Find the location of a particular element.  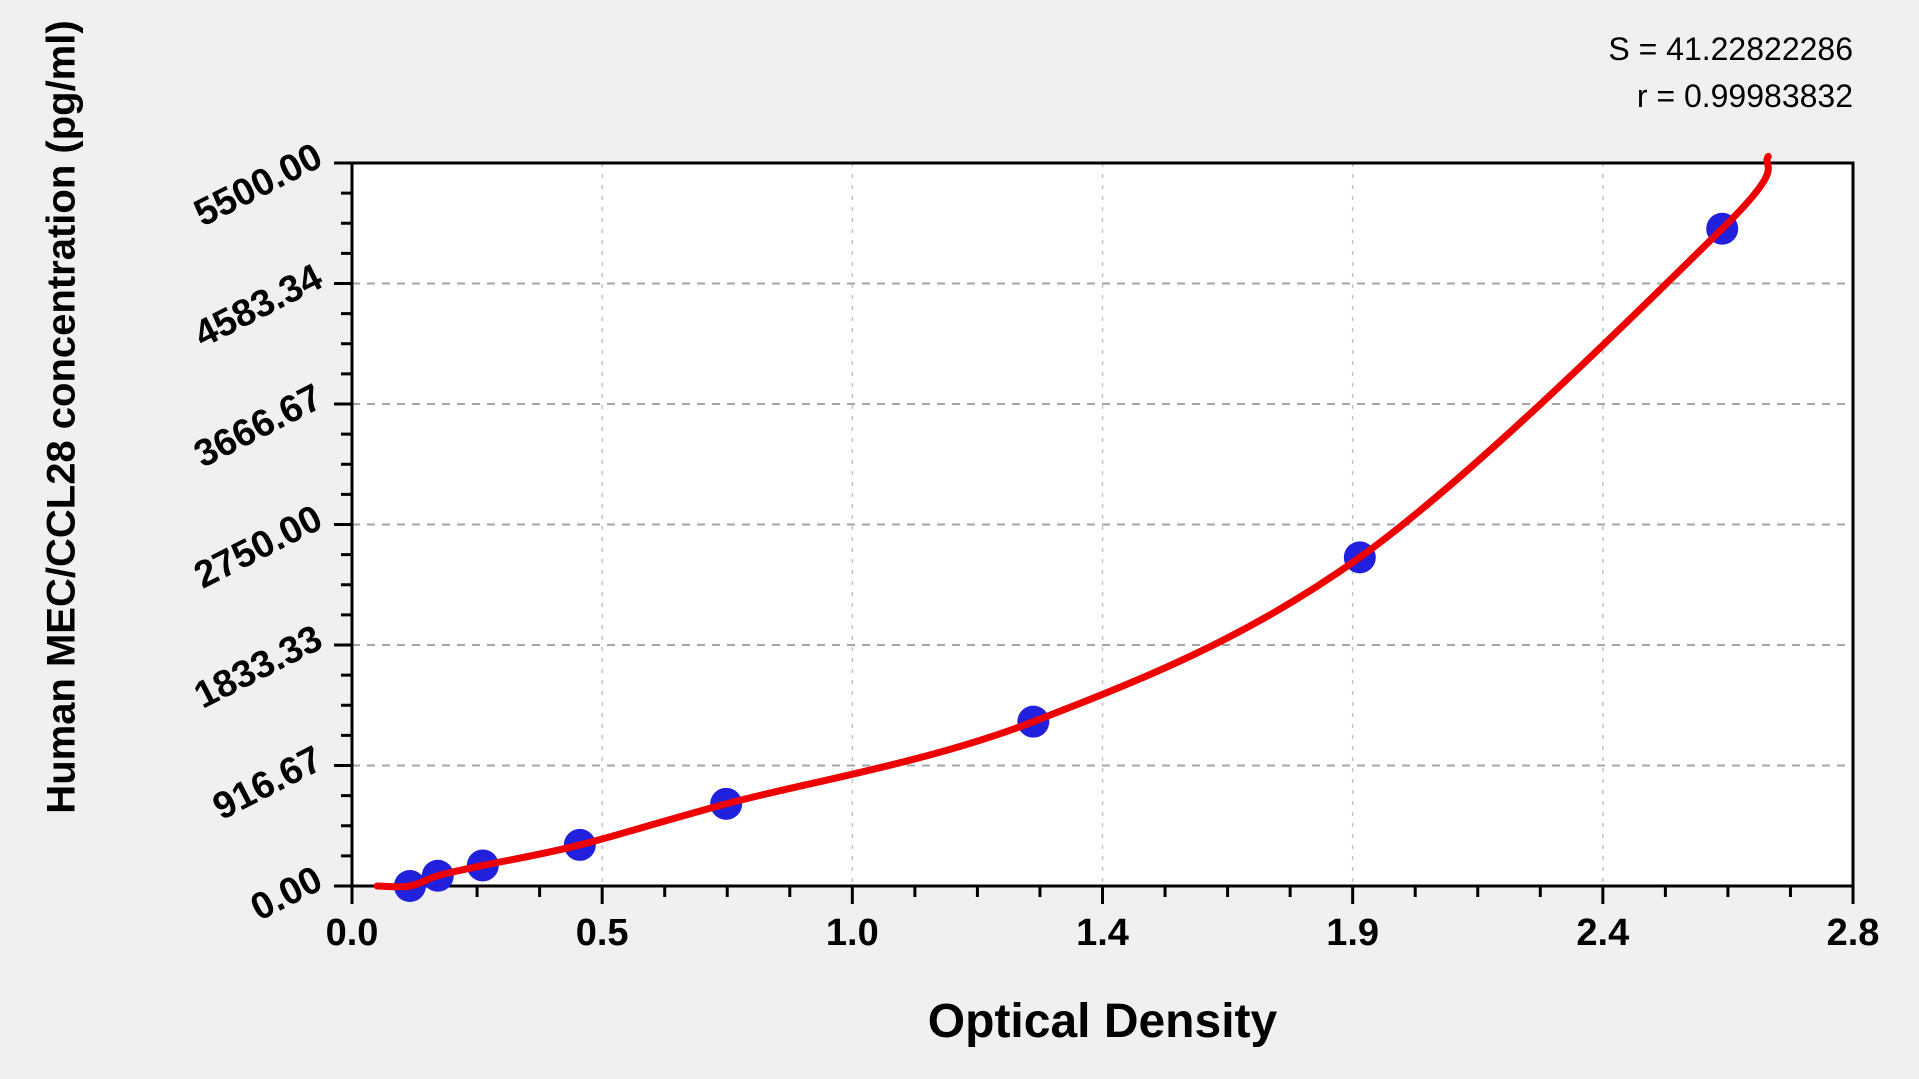

x-tick-label: 2.4 is located at coordinates (1603, 933).